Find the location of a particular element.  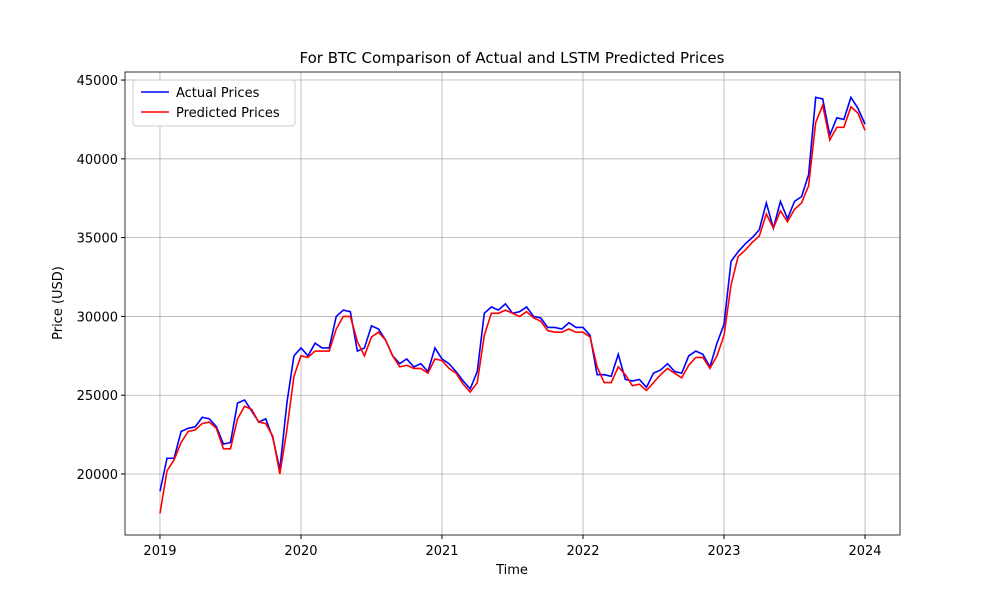

legend-box is located at coordinates (214, 103).